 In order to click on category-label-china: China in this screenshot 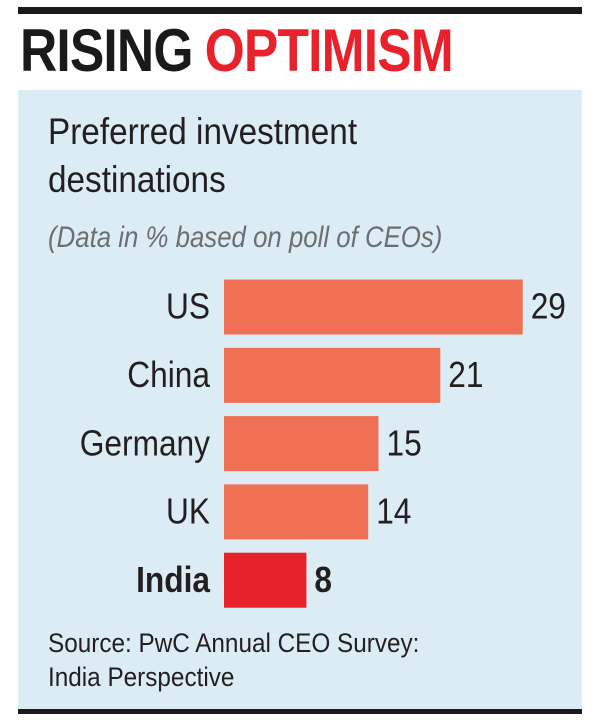, I will do `click(168, 375)`.